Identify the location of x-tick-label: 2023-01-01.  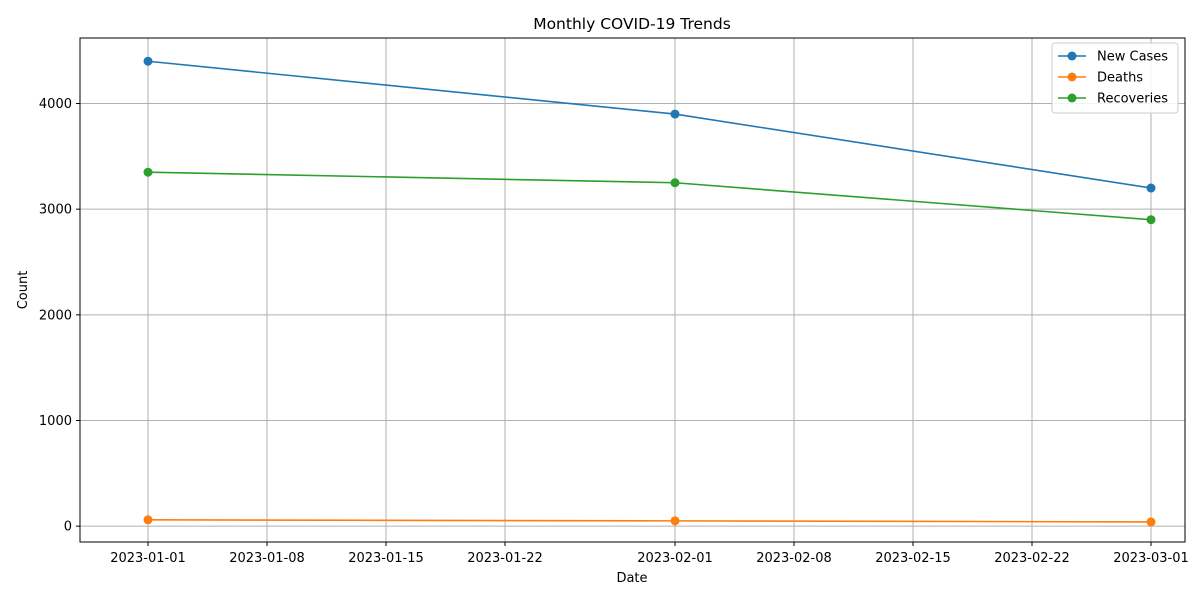
(148, 558).